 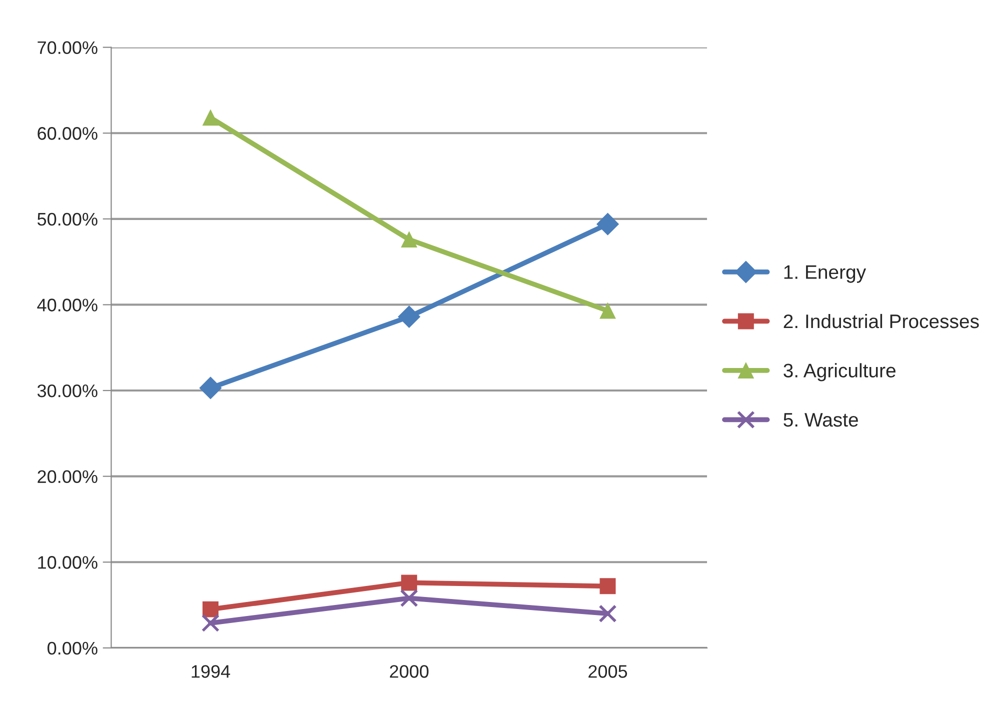 What do you see at coordinates (68, 477) in the screenshot?
I see `y-tick-label: 20.00%` at bounding box center [68, 477].